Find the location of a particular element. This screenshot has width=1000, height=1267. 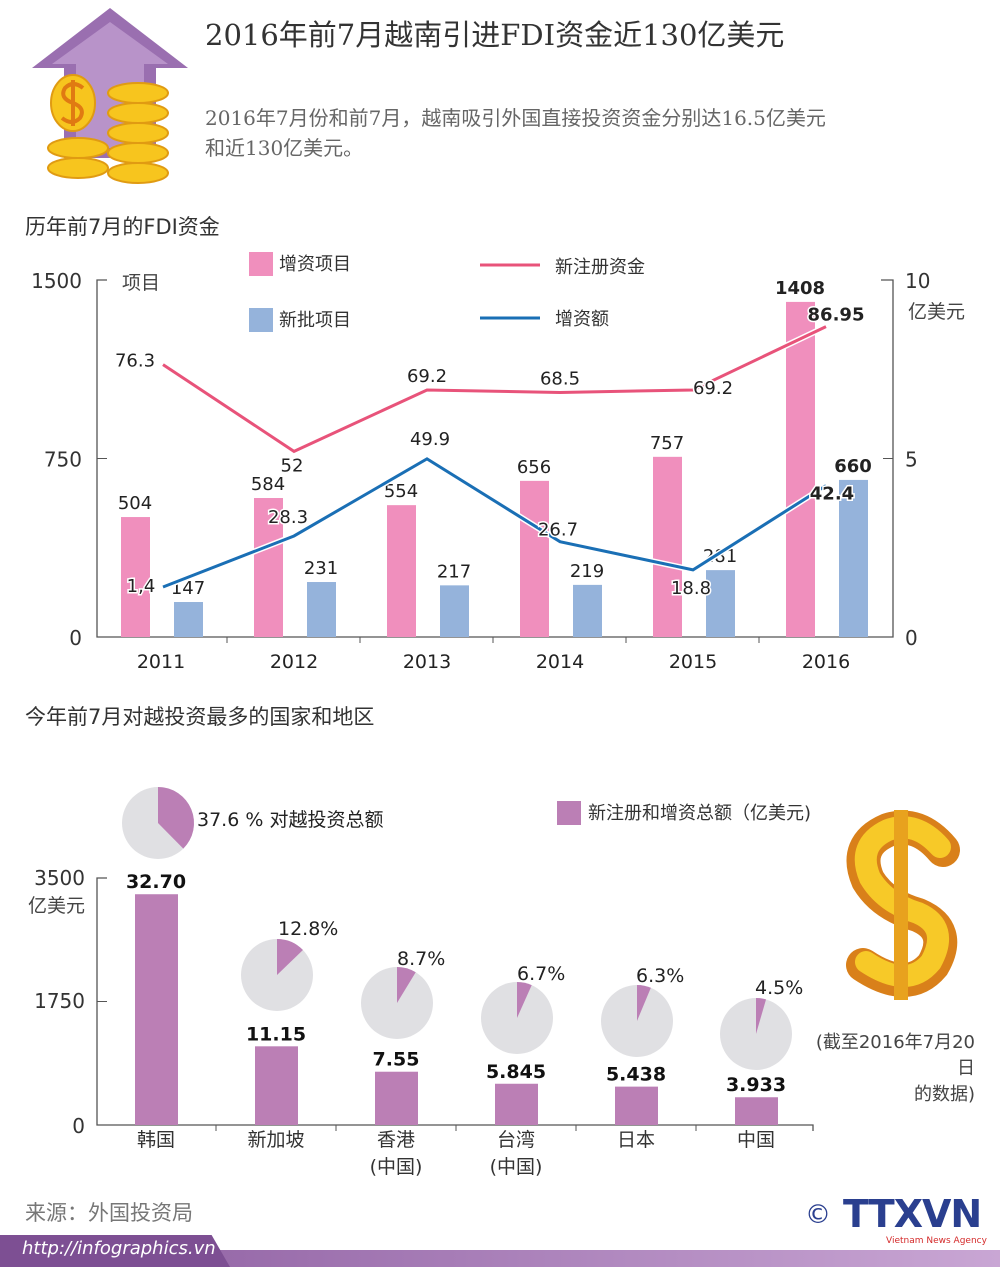

legend-label: 新批项目 is located at coordinates (315, 320).